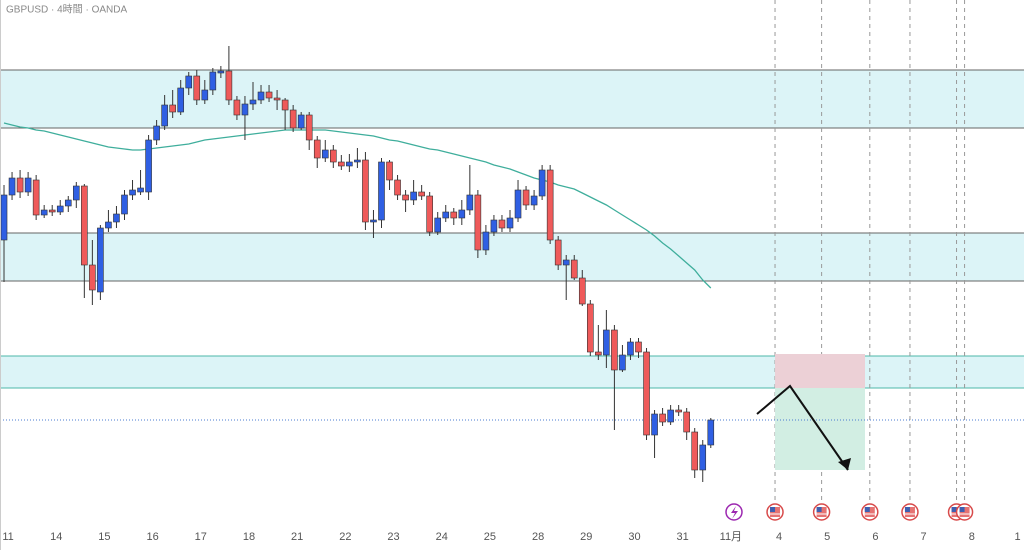 This screenshot has width=1024, height=550. What do you see at coordinates (802, 427) in the screenshot?
I see `projection-arrow` at bounding box center [802, 427].